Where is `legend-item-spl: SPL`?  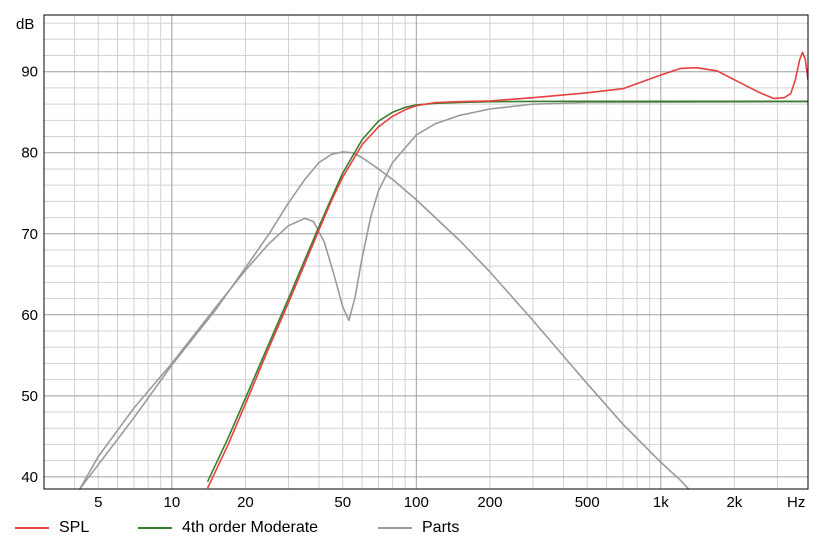 legend-item-spl: SPL is located at coordinates (52, 528).